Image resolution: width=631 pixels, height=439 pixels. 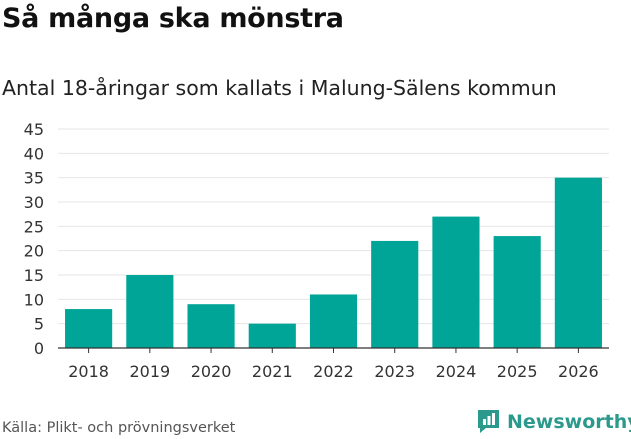 I want to click on brand-name: Newsworthy, so click(x=569, y=421).